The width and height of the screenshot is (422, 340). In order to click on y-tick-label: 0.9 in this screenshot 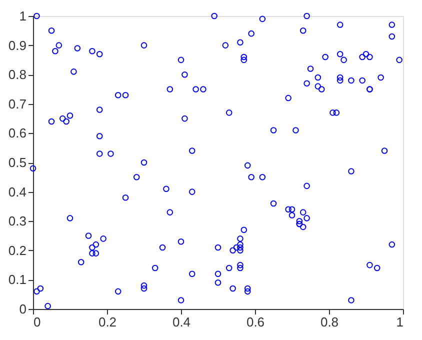, I will do `click(17, 45)`.